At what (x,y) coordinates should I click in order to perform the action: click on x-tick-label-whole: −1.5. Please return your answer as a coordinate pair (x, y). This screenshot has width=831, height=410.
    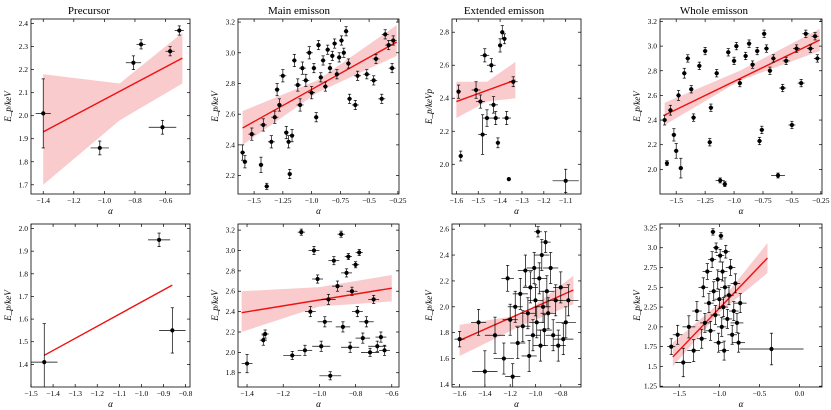
    Looking at the image, I should click on (676, 200).